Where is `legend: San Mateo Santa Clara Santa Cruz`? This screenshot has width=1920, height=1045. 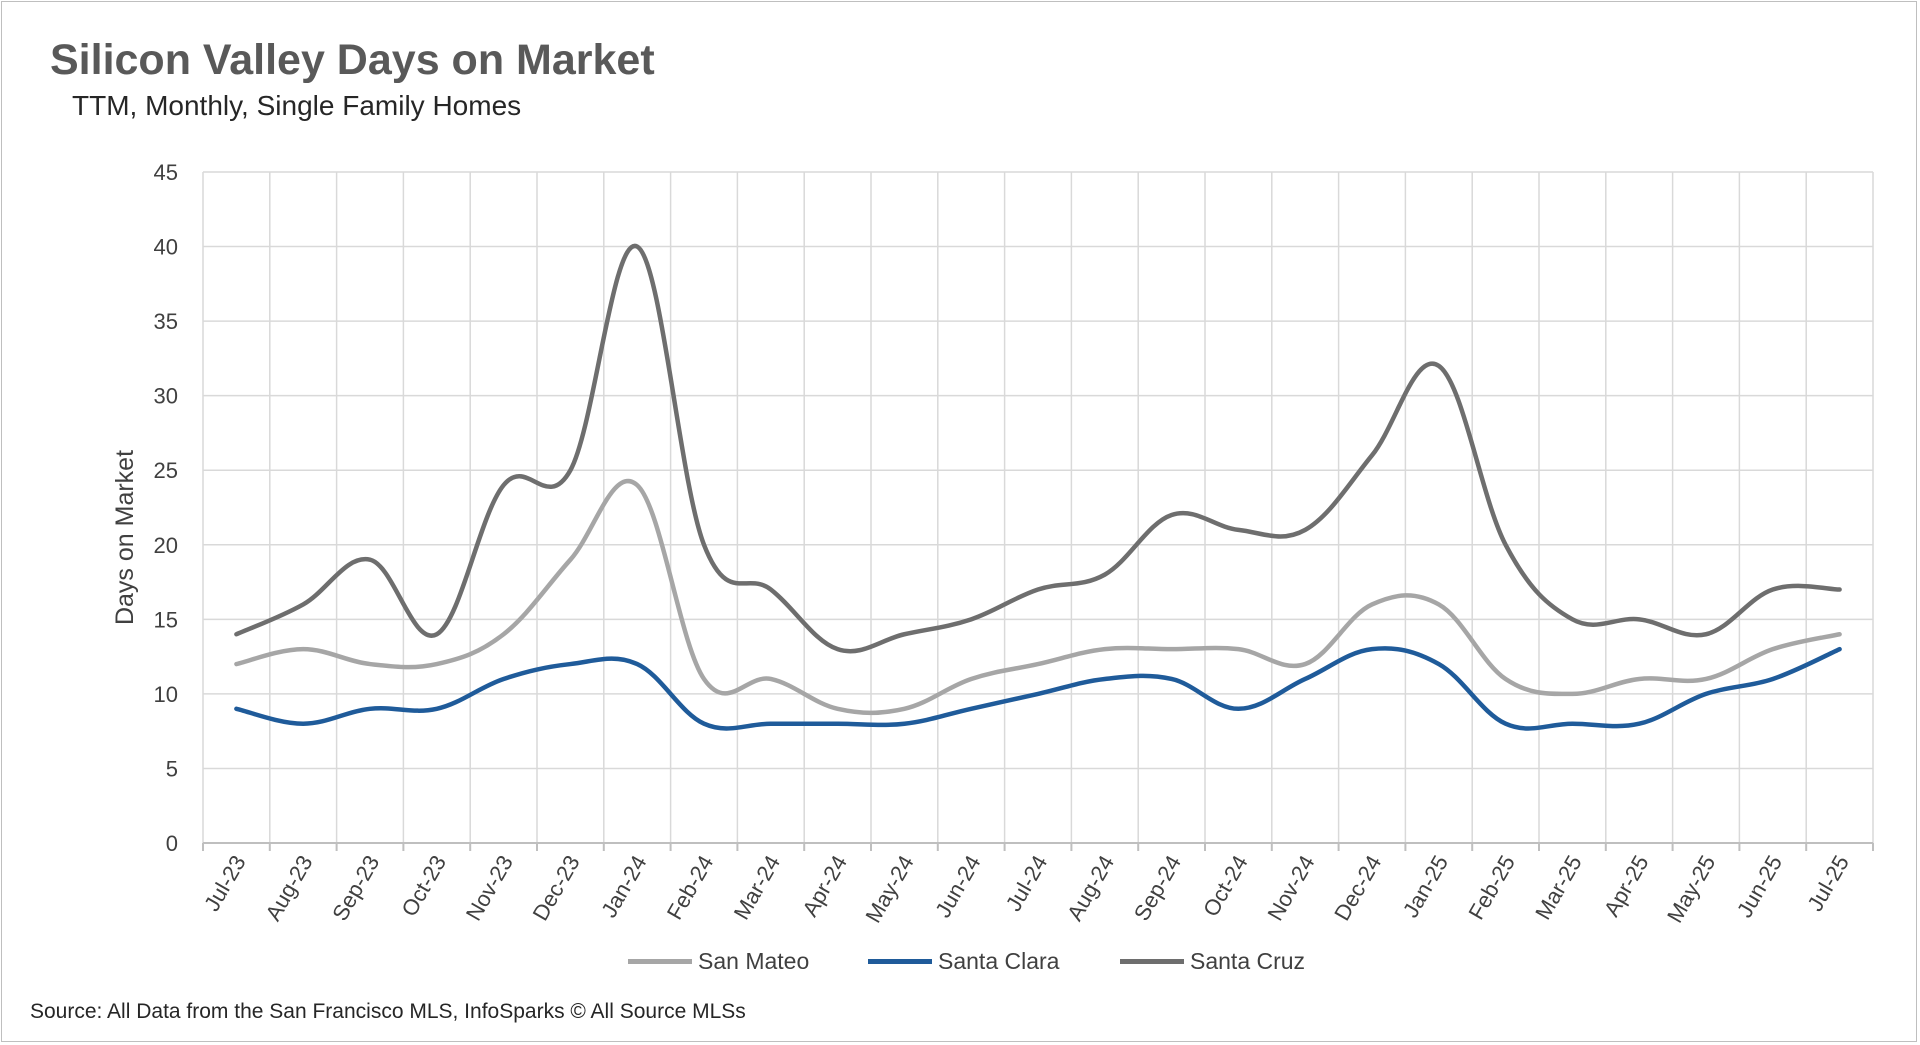
legend: San Mateo Santa Clara Santa Cruz is located at coordinates (960, 963).